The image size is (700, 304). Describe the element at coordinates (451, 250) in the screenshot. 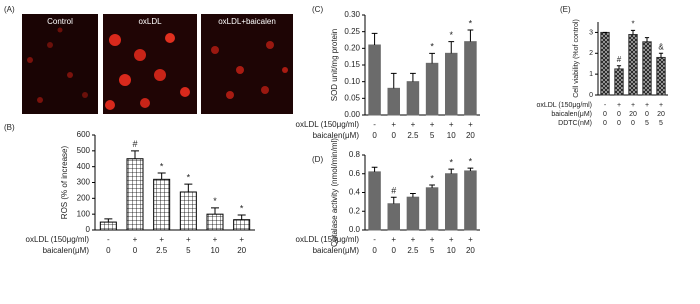

I see `row-value: 10` at that location.